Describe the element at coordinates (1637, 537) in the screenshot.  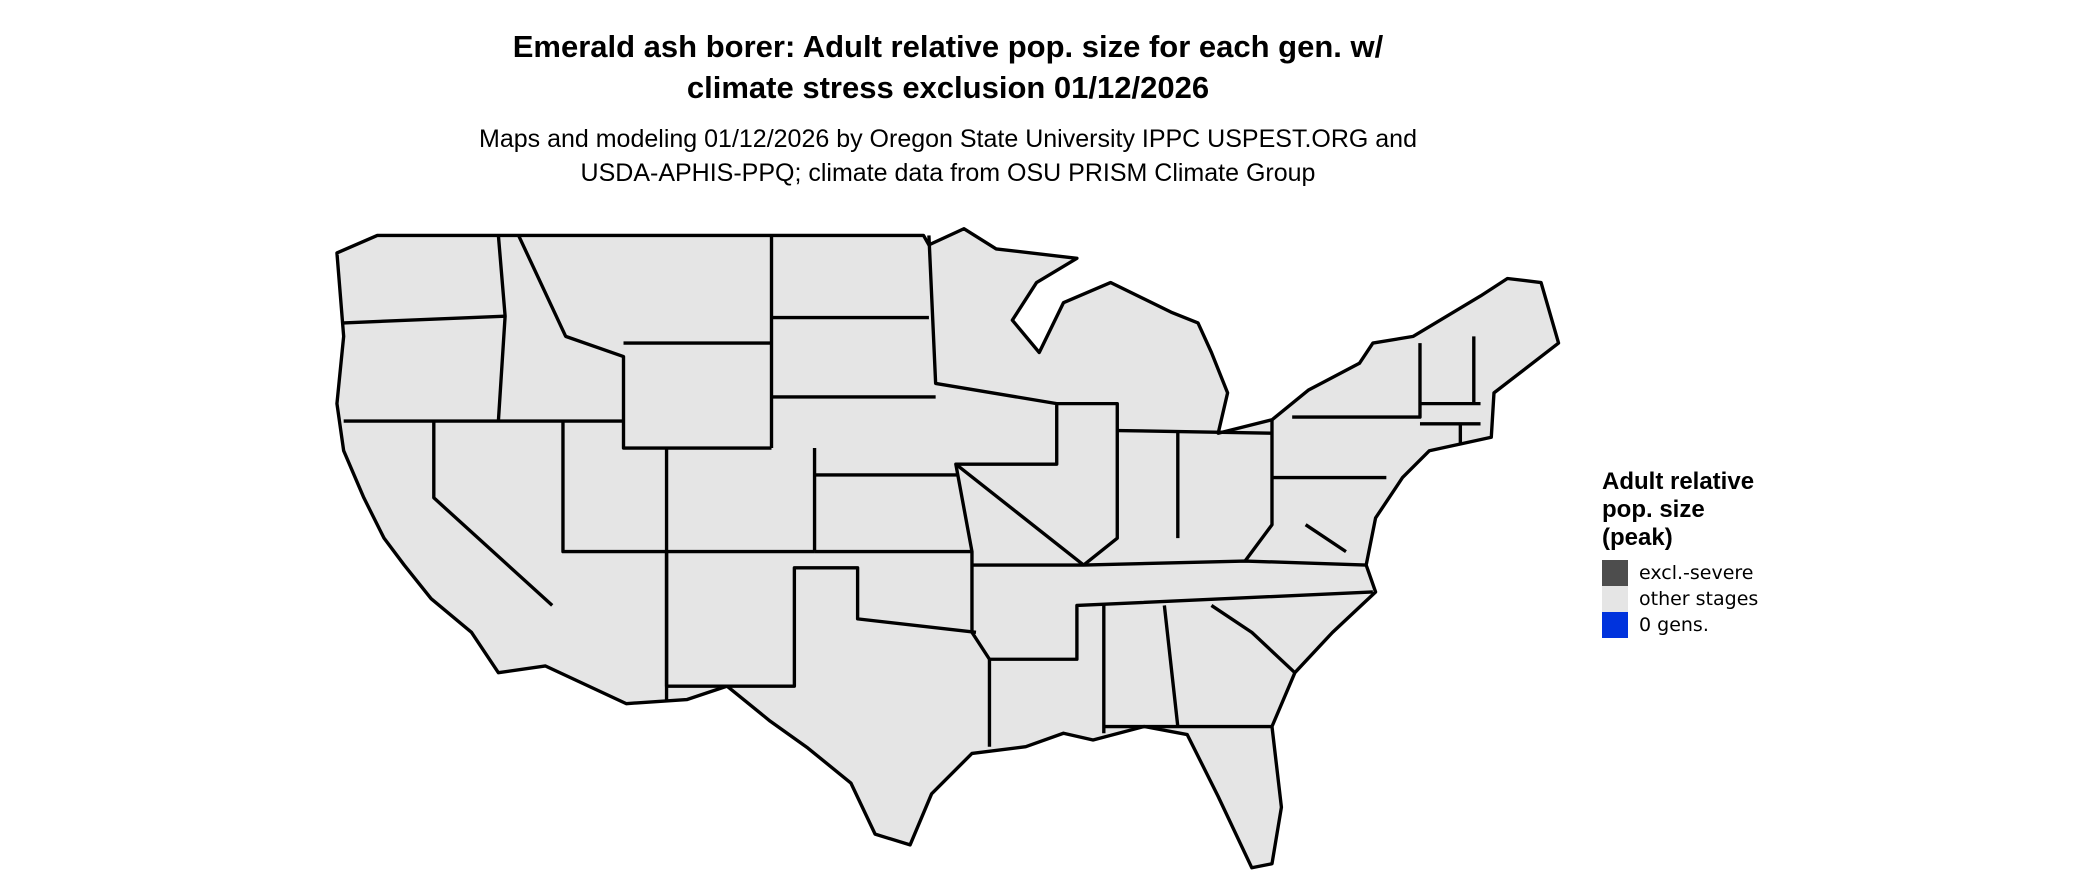
I see `legend-title-line: (peak)` at that location.